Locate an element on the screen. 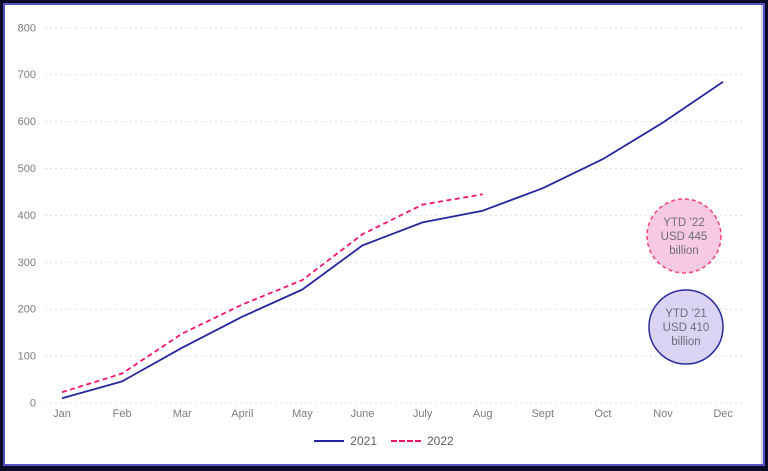  y-axis-tick-label: 500 is located at coordinates (27, 169).